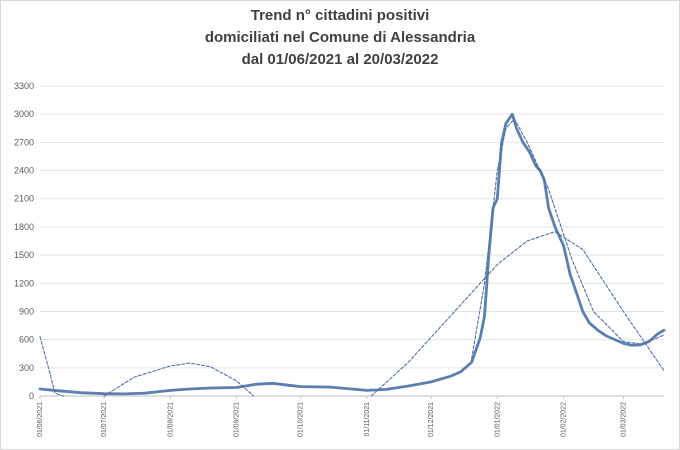 This screenshot has width=680, height=450. Describe the element at coordinates (31, 396) in the screenshot. I see `y-tick-label: 0` at that location.